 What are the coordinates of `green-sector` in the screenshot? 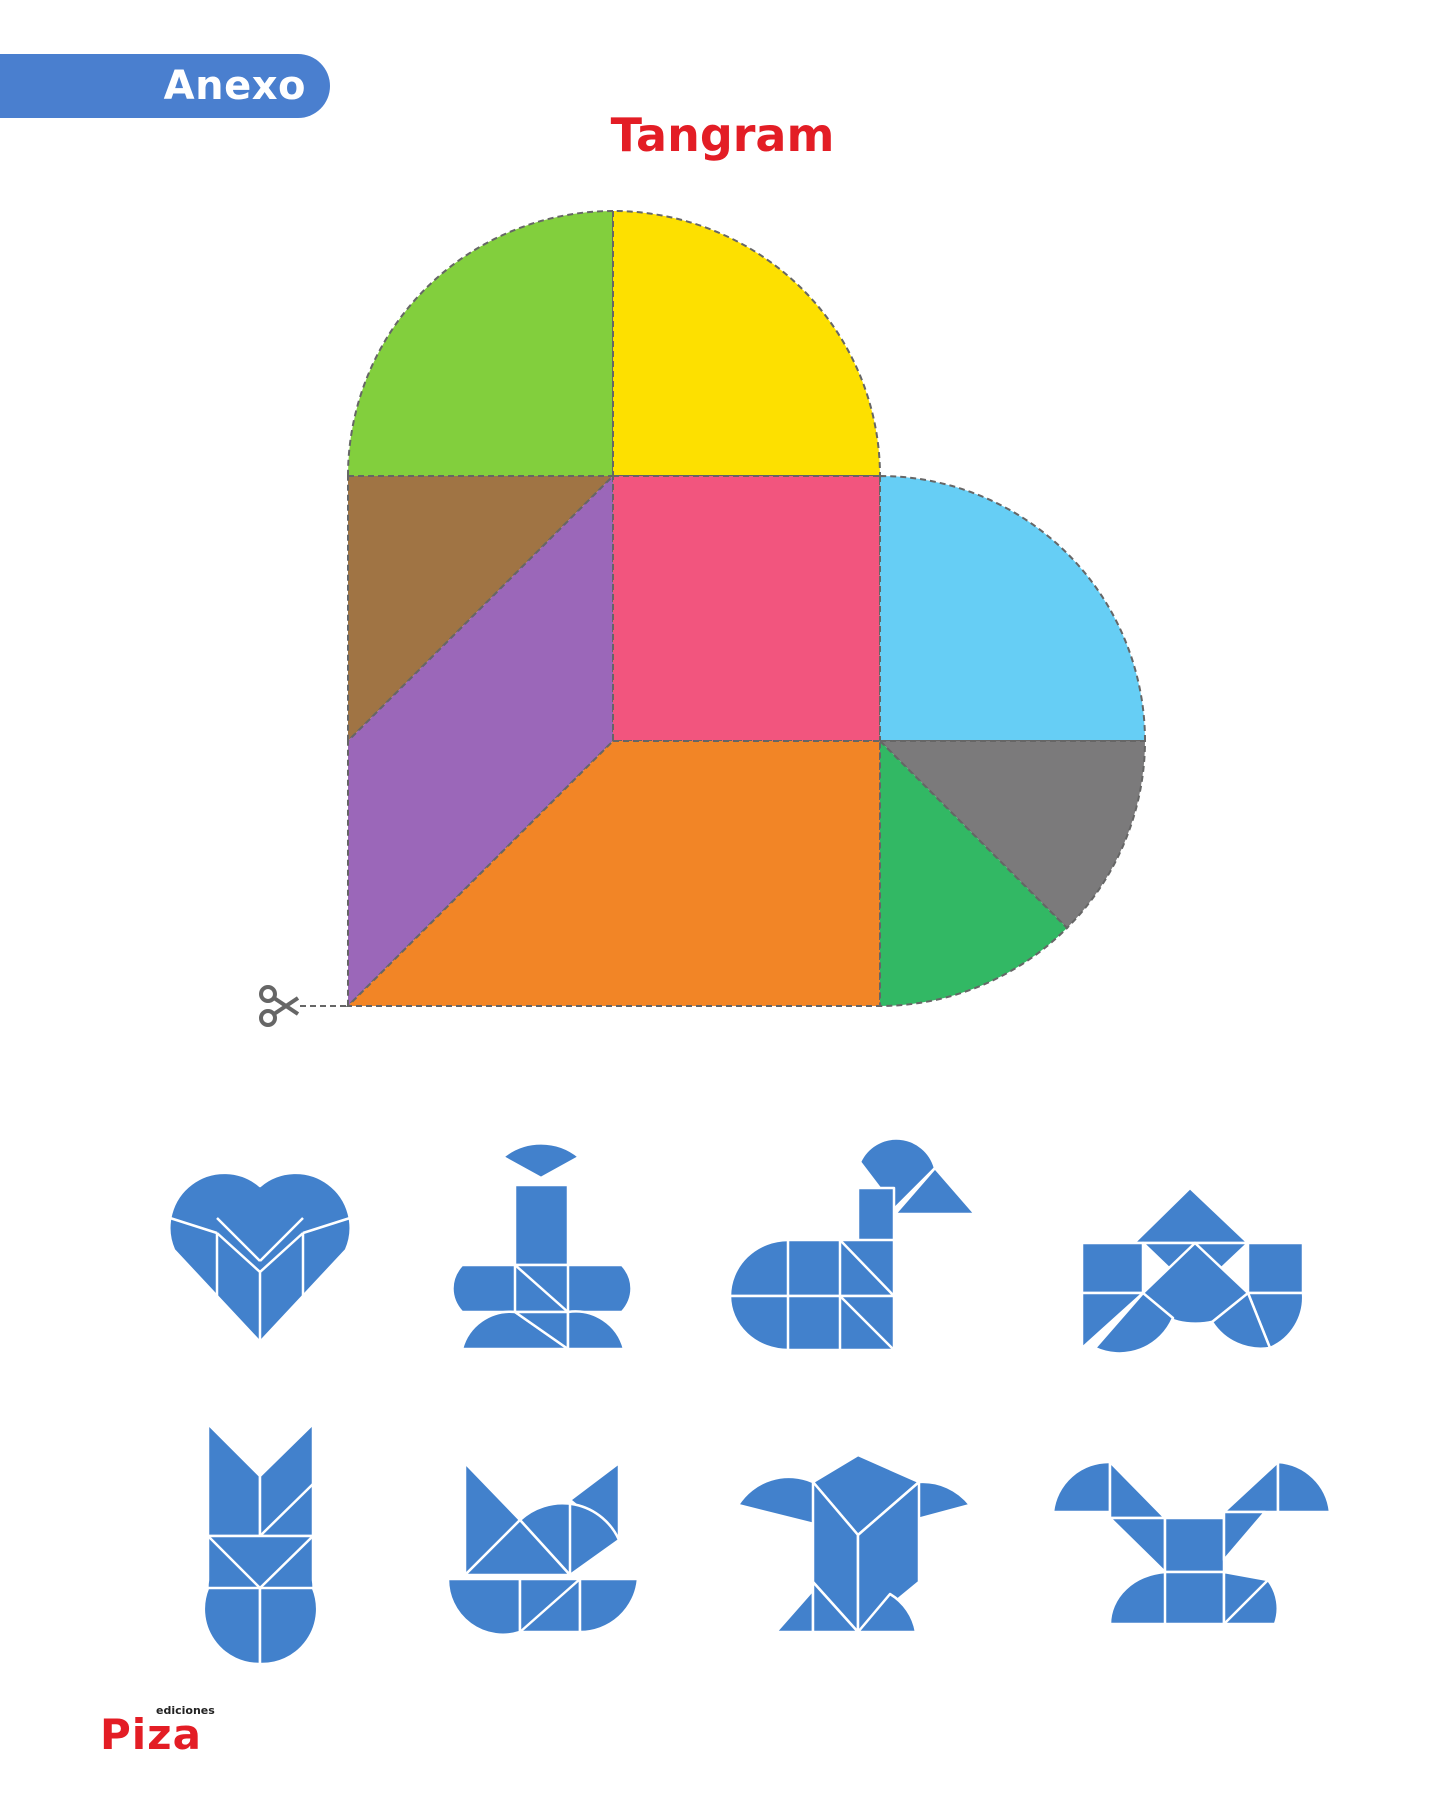 It's located at (974, 873).